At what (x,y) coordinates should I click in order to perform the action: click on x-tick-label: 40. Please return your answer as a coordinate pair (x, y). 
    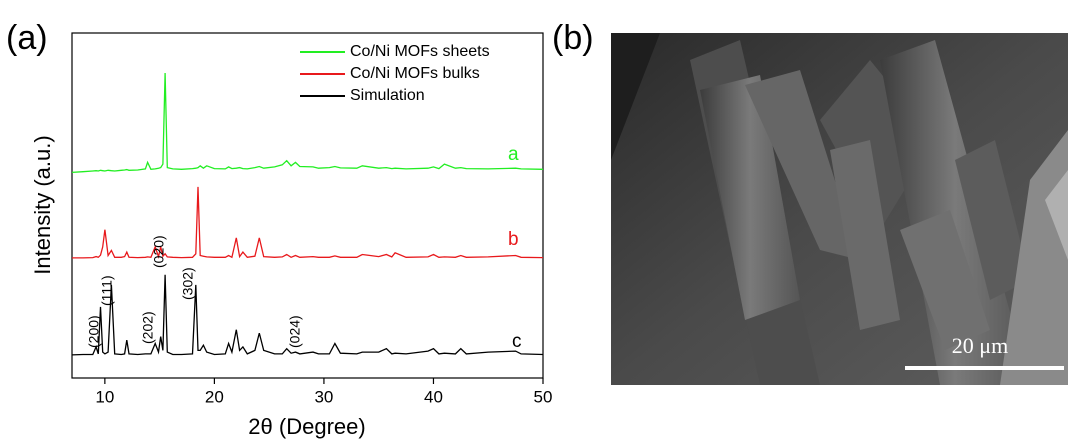
    Looking at the image, I should click on (433, 396).